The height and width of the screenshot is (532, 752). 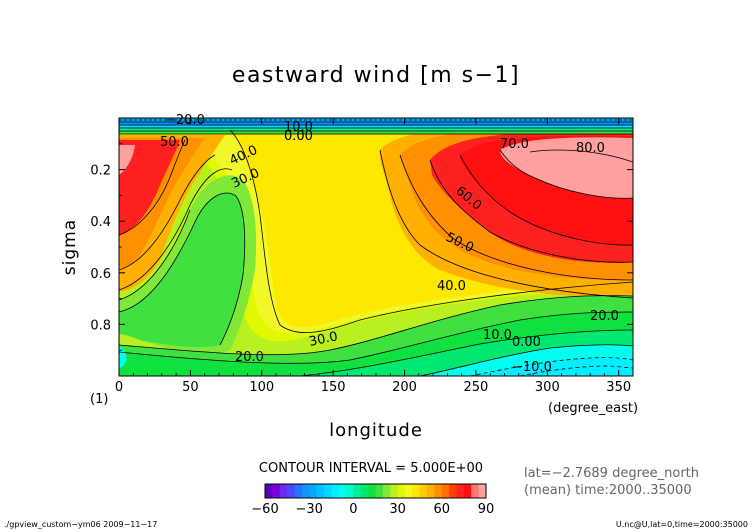 I want to click on y-tick-label: 0.6, so click(x=100, y=274).